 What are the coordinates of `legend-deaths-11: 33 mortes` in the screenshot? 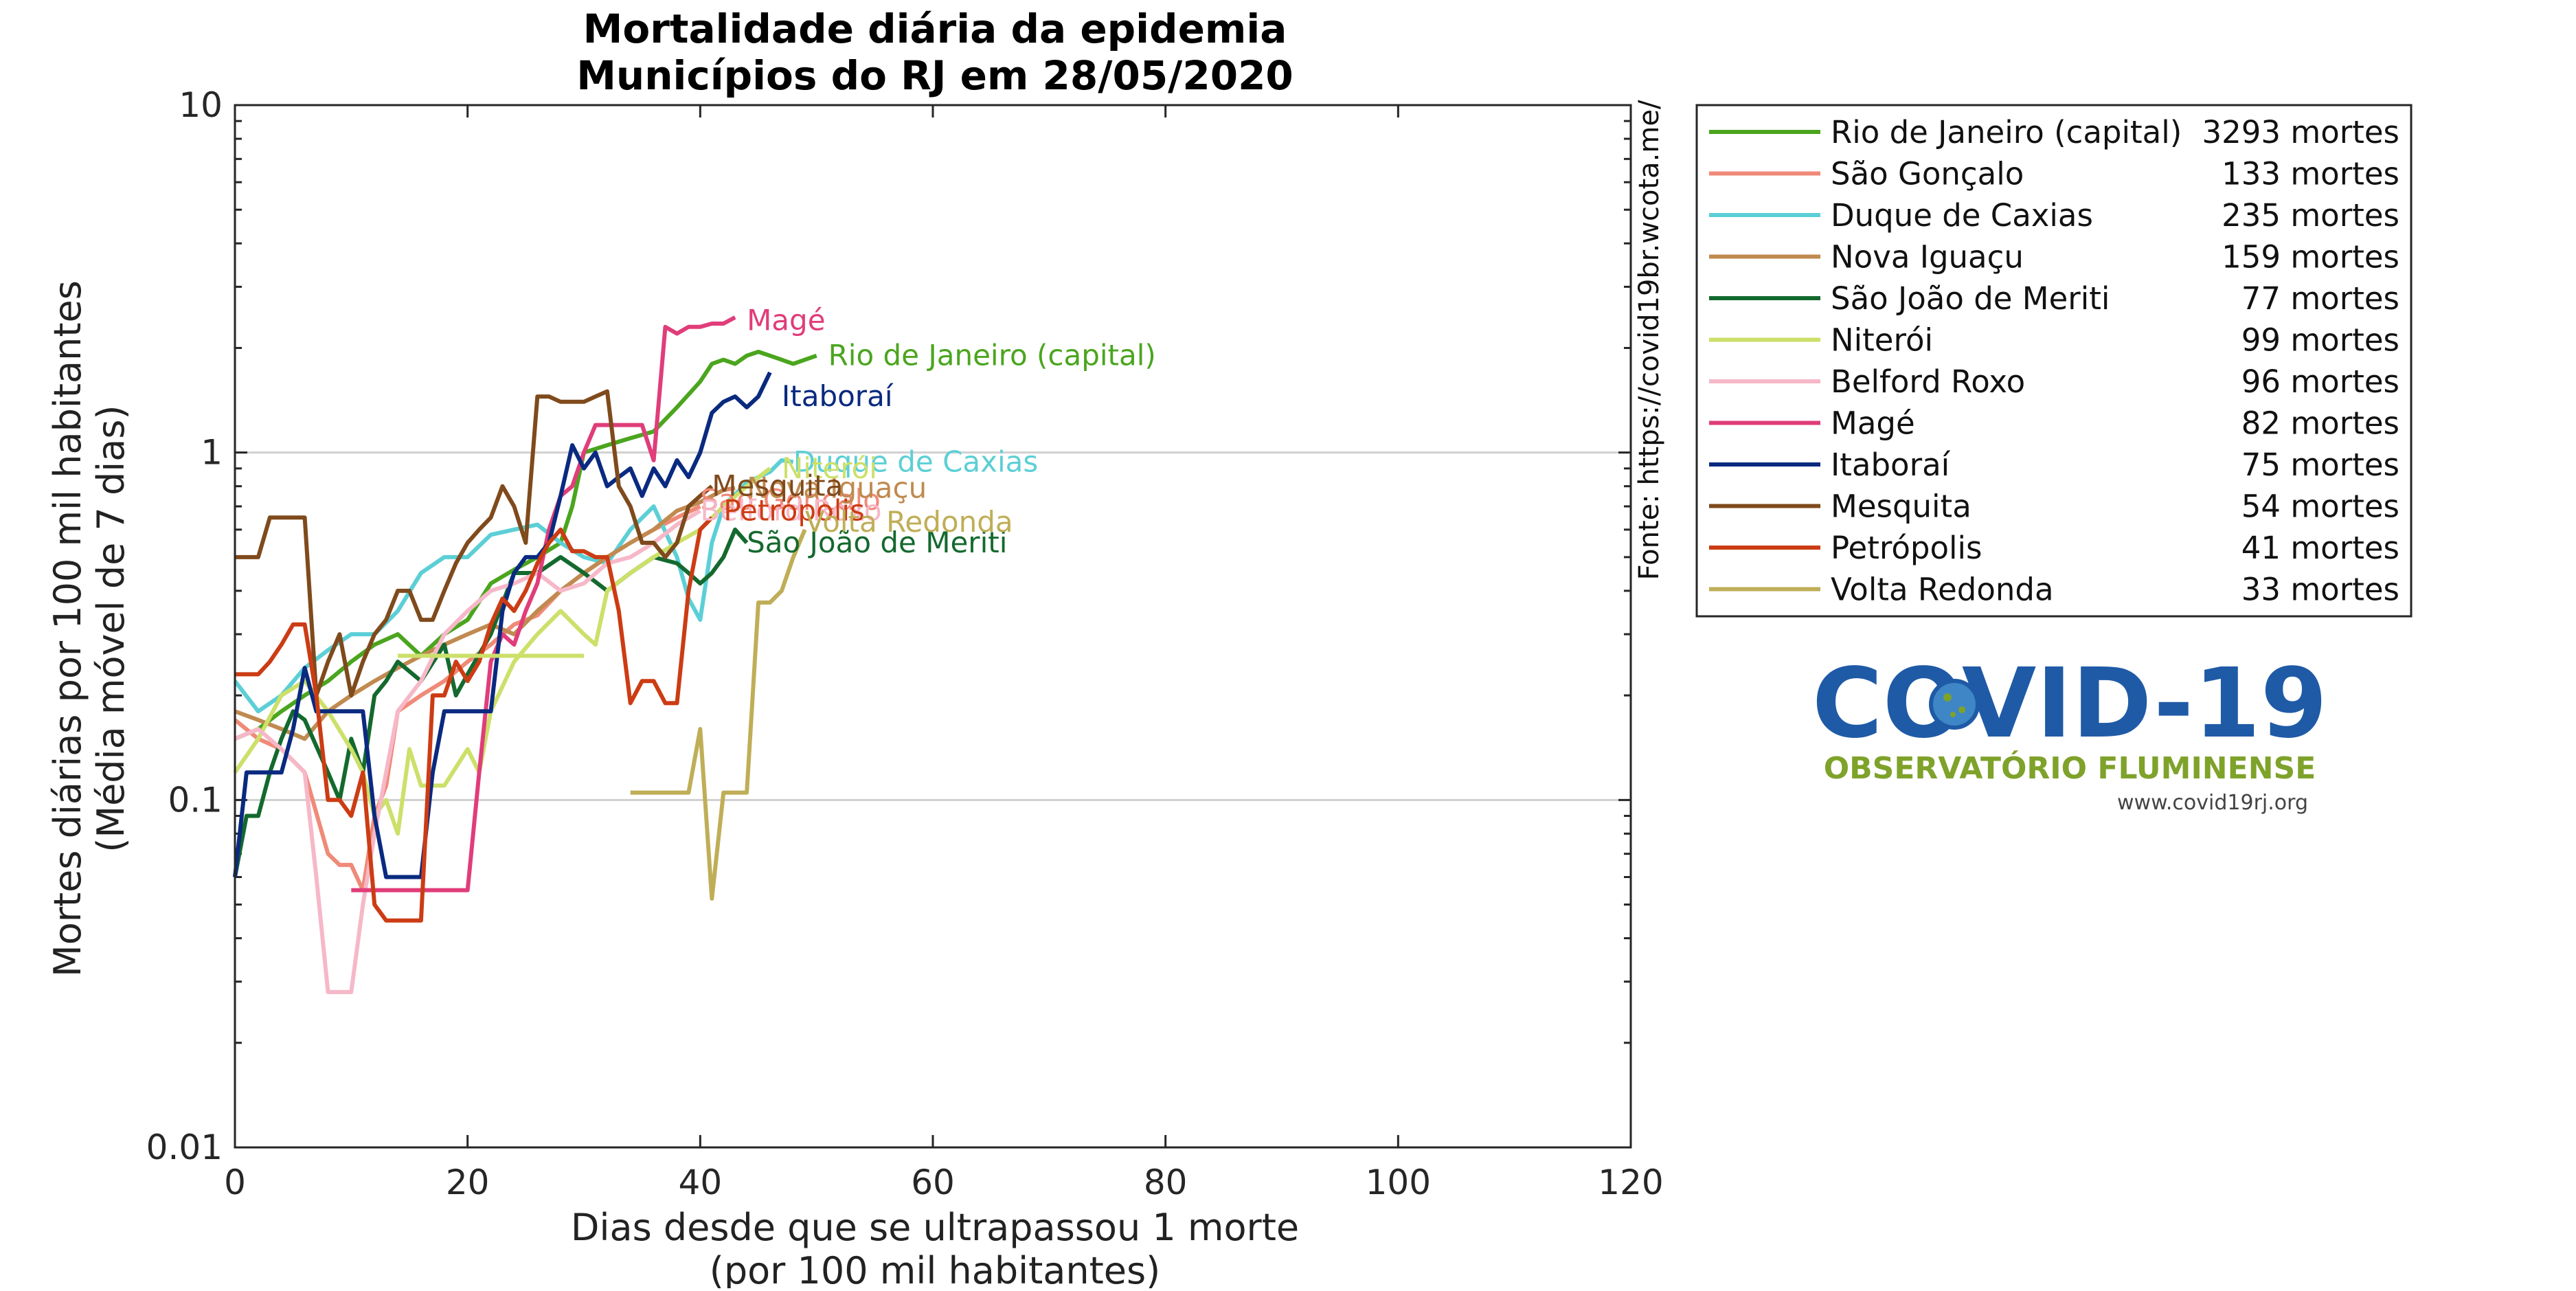 It's located at (2320, 590).